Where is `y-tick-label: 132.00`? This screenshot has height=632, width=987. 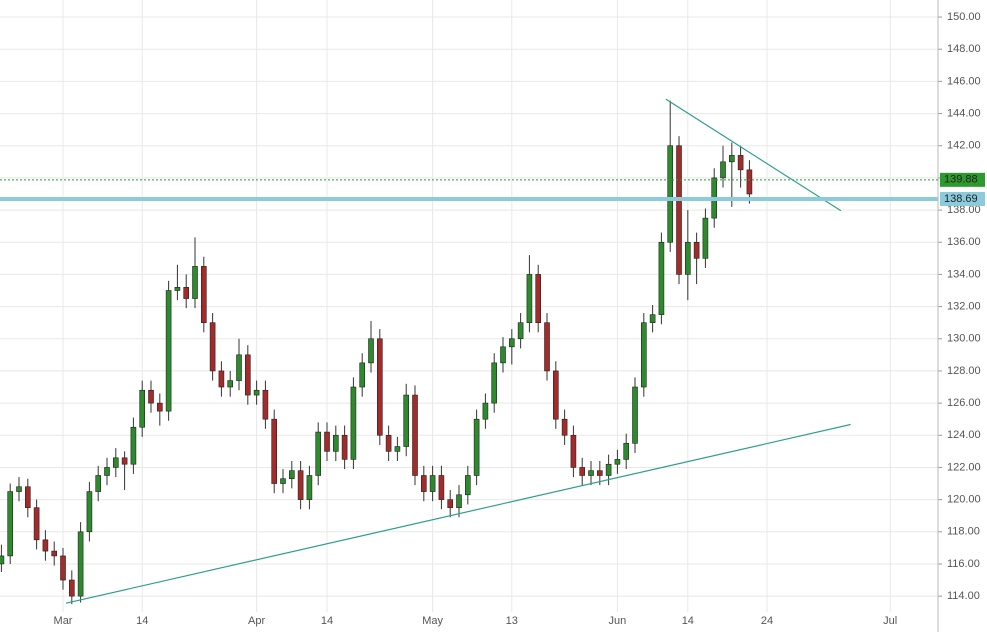 y-tick-label: 132.00 is located at coordinates (964, 306).